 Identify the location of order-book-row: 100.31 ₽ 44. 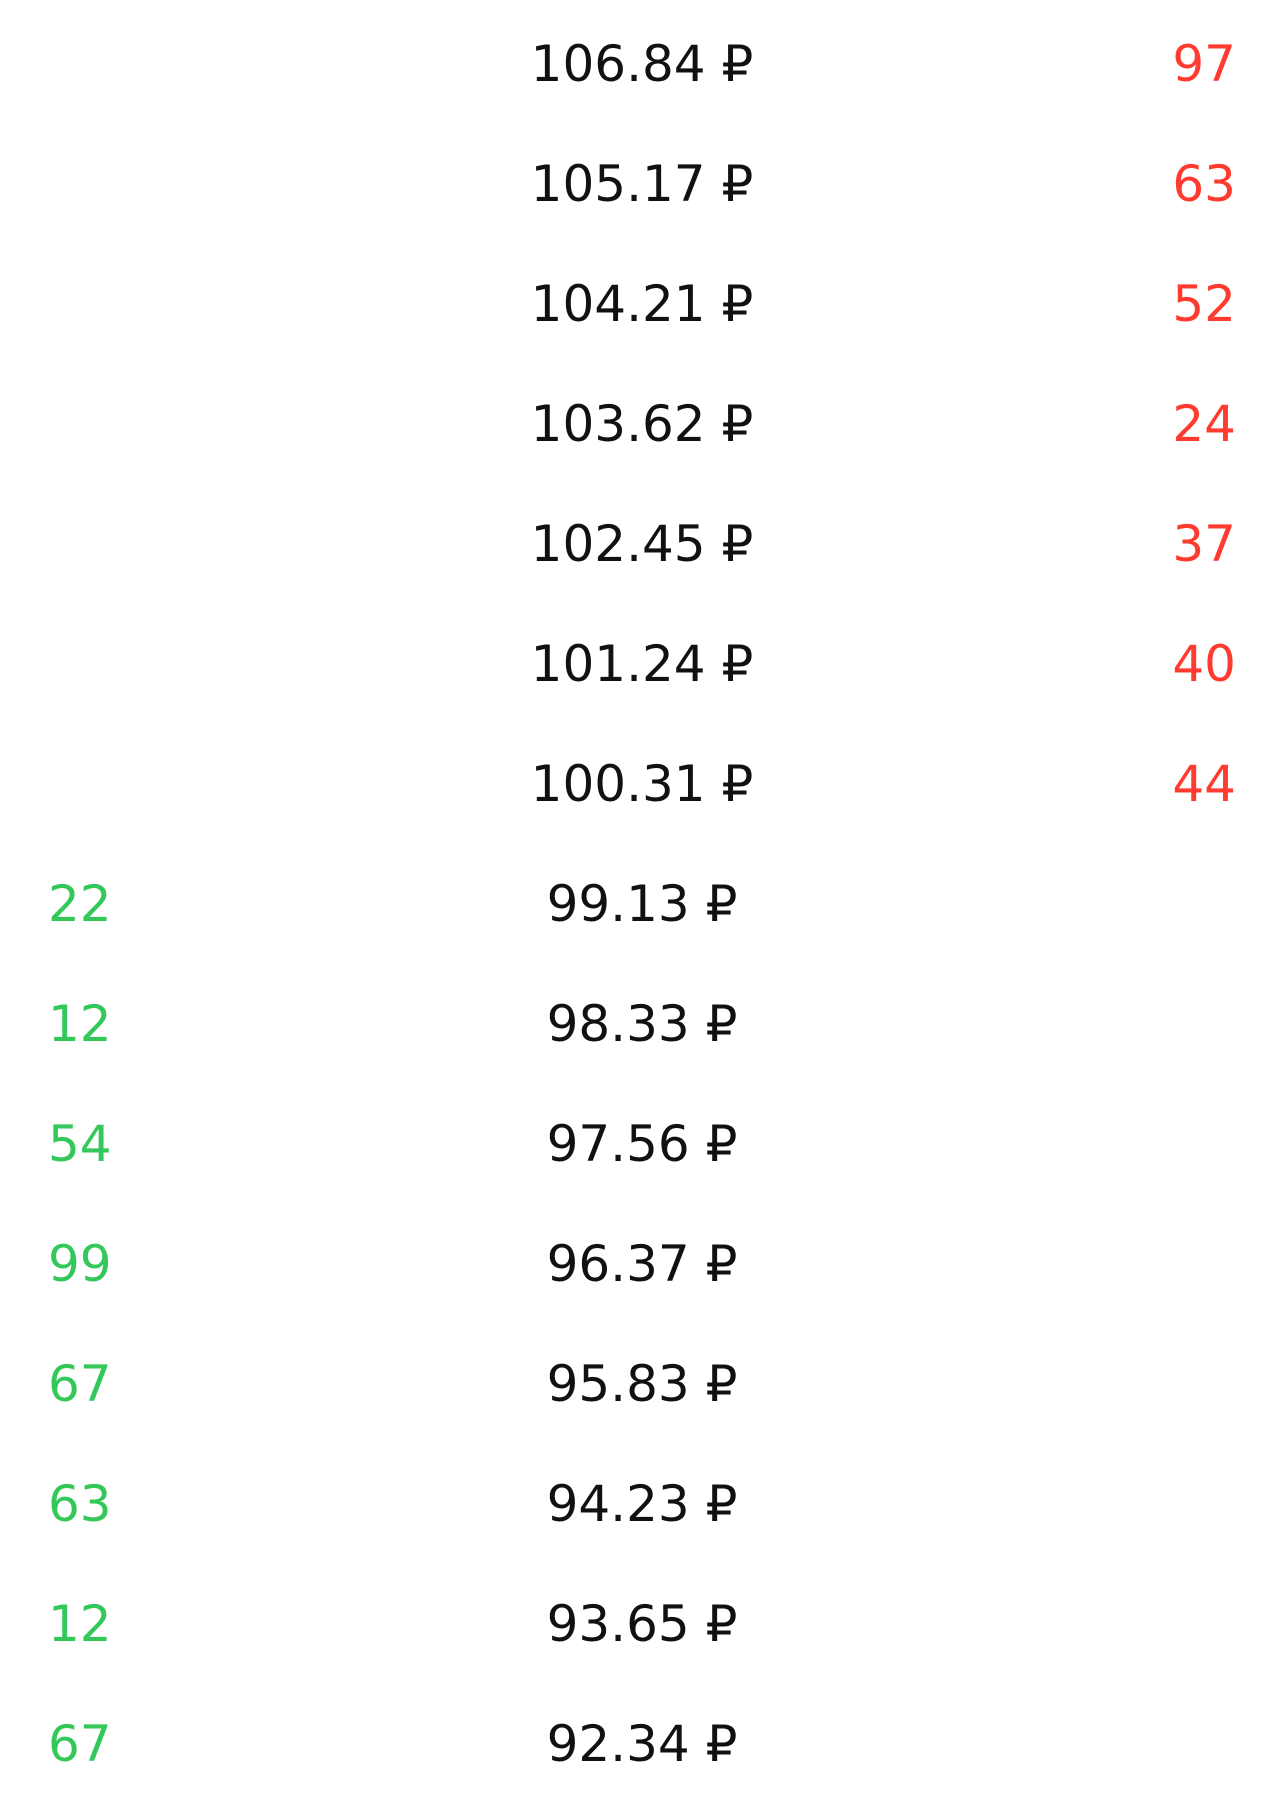
(642, 784).